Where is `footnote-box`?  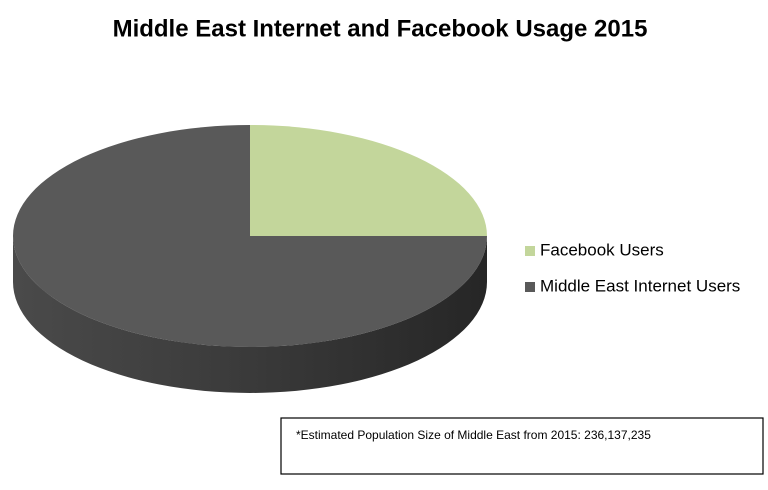
footnote-box is located at coordinates (522, 446).